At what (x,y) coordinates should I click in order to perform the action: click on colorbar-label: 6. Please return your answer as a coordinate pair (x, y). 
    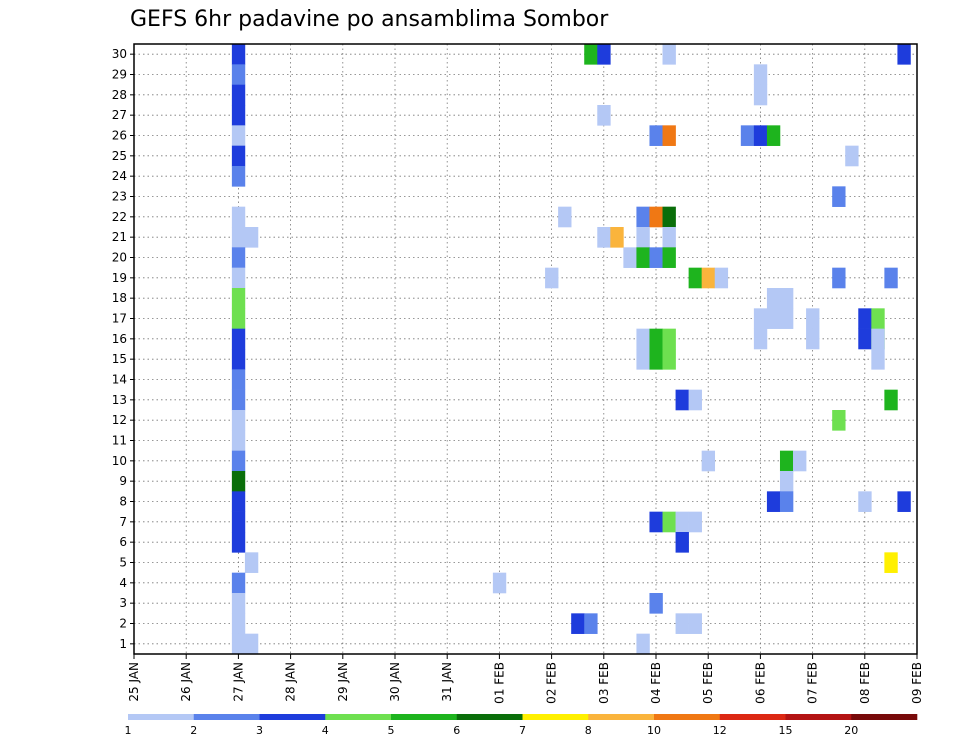
    Looking at the image, I should click on (456, 730).